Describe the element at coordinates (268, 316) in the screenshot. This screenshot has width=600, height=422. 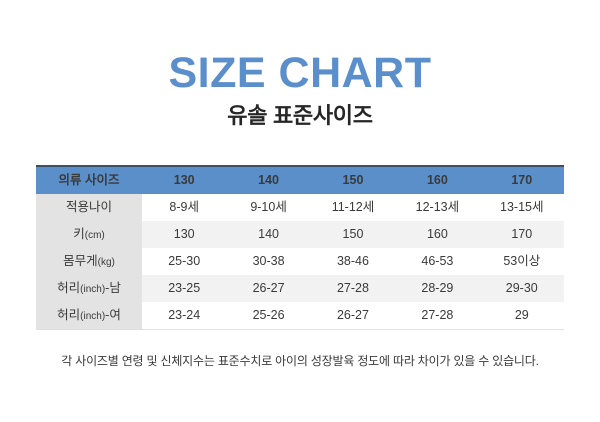
I see `cell-waist-female-140: 25-26` at that location.